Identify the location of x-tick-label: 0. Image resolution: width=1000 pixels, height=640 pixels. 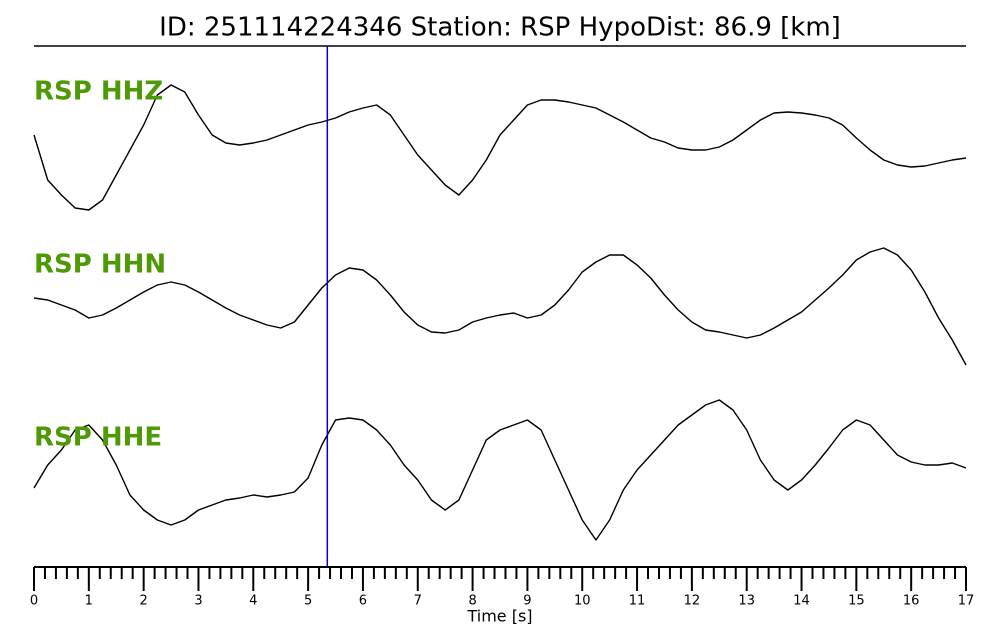
(34, 601).